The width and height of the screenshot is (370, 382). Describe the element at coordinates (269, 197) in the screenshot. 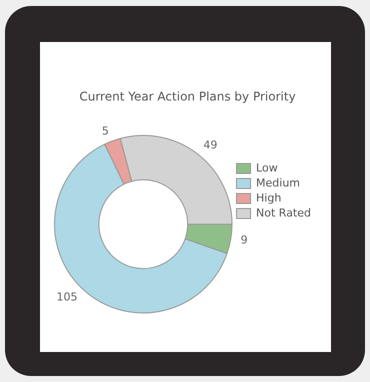

I see `legend-label: High` at that location.